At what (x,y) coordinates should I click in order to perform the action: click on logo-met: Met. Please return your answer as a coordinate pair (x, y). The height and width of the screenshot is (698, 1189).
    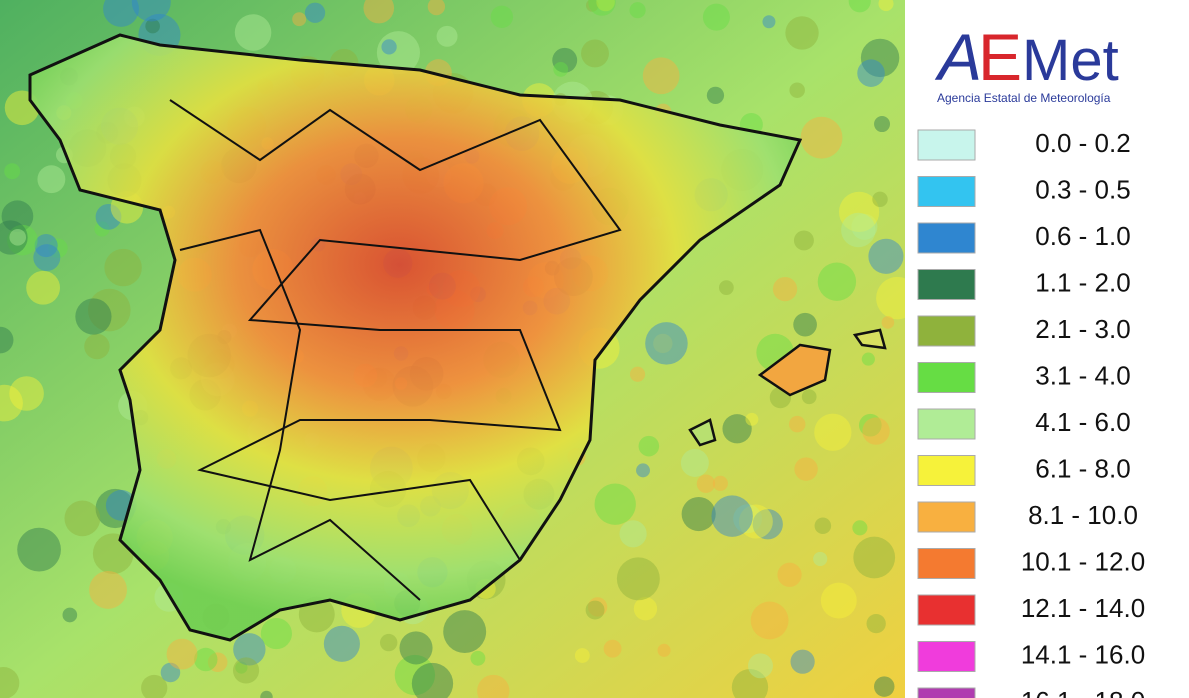
    Looking at the image, I should click on (1070, 60).